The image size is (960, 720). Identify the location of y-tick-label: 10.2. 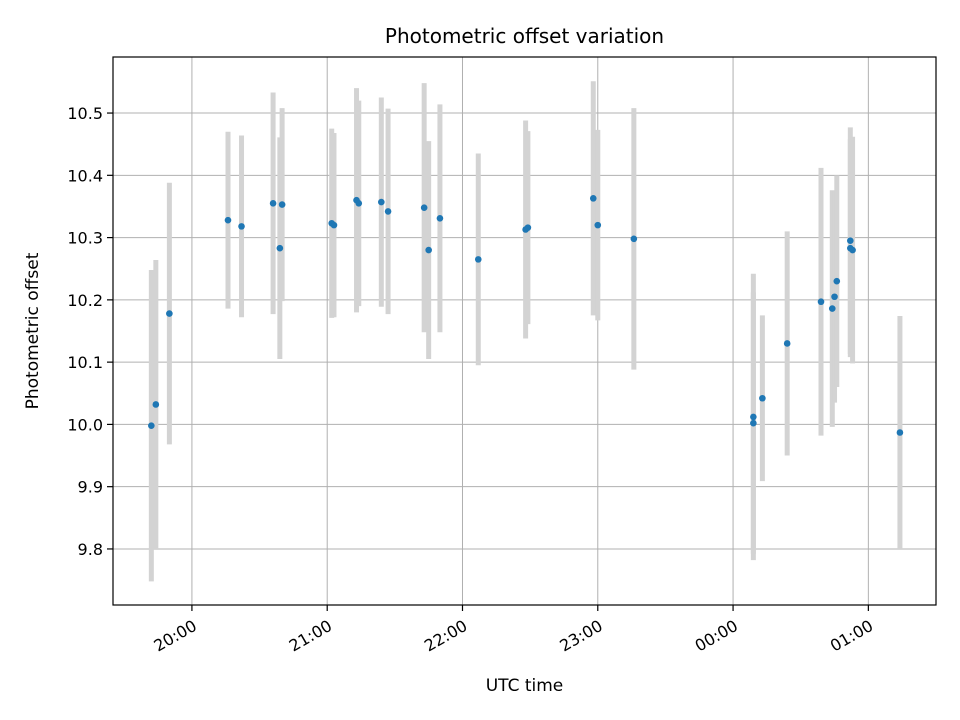
(85, 300).